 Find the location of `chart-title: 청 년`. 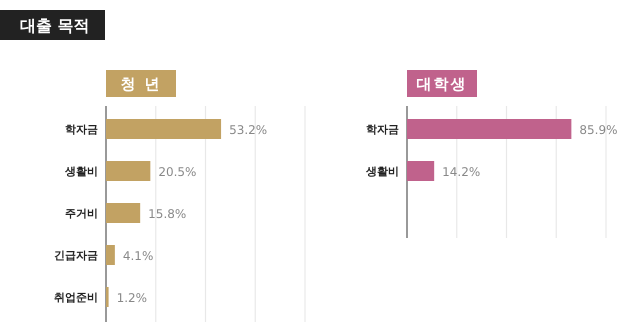

chart-title: 청 년 is located at coordinates (141, 84).